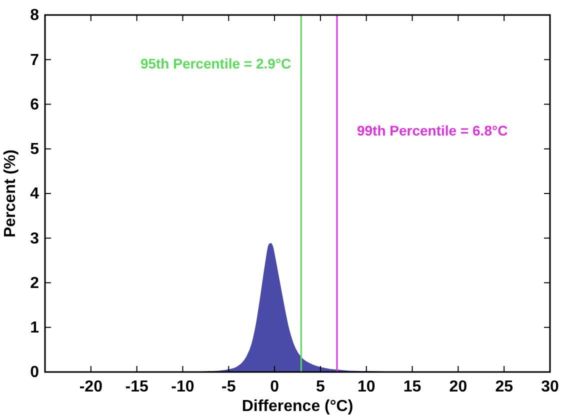 Image resolution: width=567 pixels, height=415 pixels. Describe the element at coordinates (229, 387) in the screenshot. I see `x-tick-label: -5` at that location.